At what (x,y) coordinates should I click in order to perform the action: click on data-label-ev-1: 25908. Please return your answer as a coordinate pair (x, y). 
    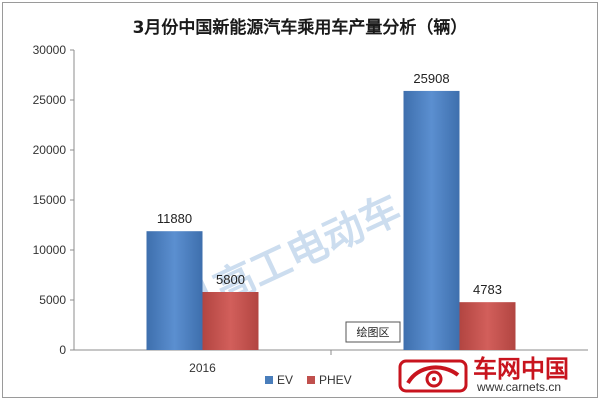
    Looking at the image, I should click on (431, 78).